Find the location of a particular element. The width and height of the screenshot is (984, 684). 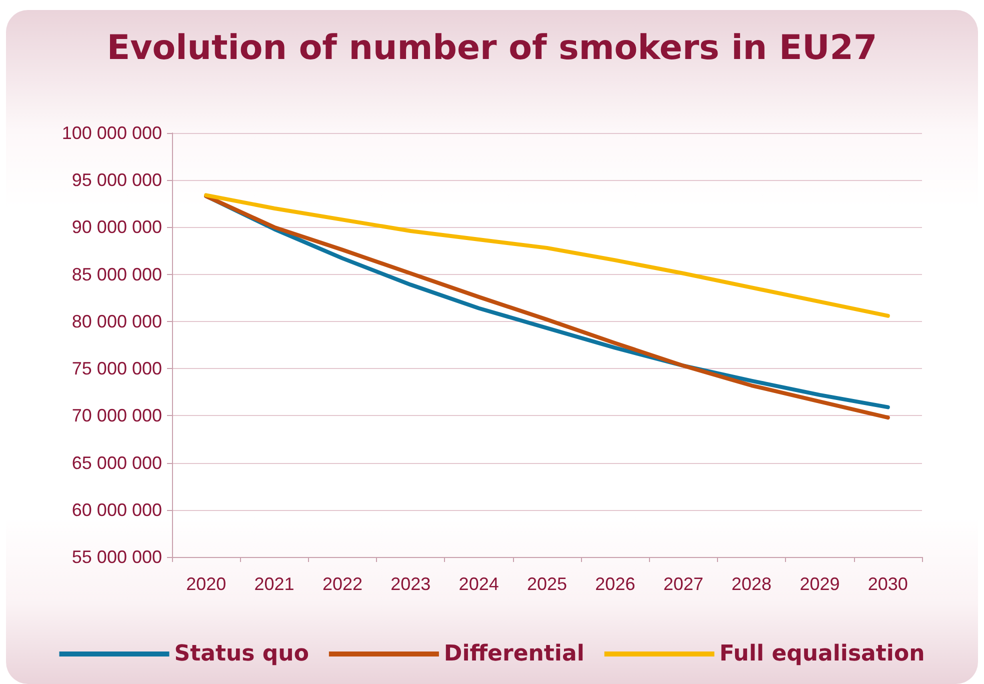

x-tick-label: 2028 is located at coordinates (752, 584).